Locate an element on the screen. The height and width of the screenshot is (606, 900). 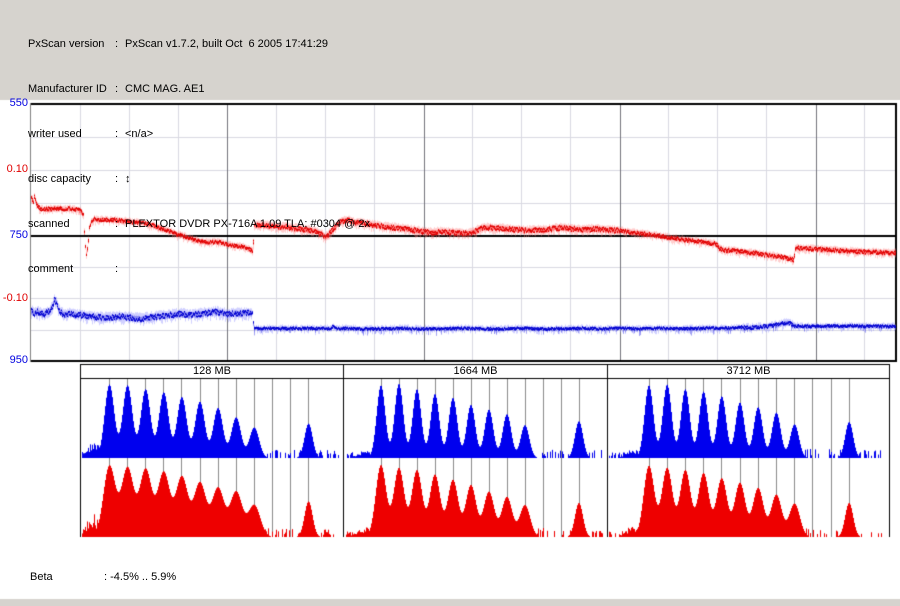
field-label: comment is located at coordinates (51, 269).